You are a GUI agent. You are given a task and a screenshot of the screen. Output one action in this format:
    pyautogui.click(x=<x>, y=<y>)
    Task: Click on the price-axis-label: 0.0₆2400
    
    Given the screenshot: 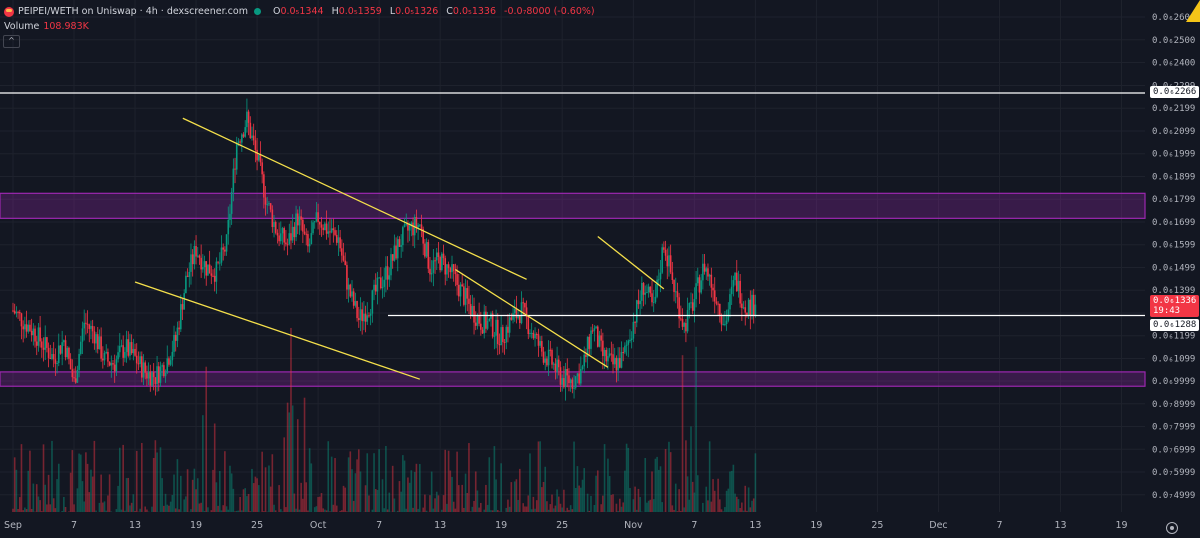 What is the action you would take?
    pyautogui.click(x=1173, y=64)
    